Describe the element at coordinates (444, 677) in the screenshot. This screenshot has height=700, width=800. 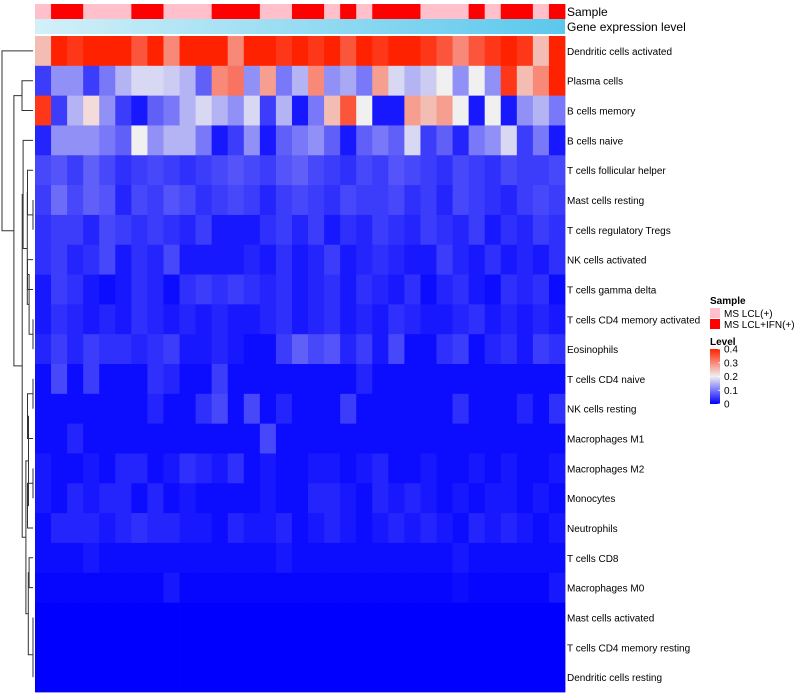
I see `heatmap-cell-r21-c25` at that location.